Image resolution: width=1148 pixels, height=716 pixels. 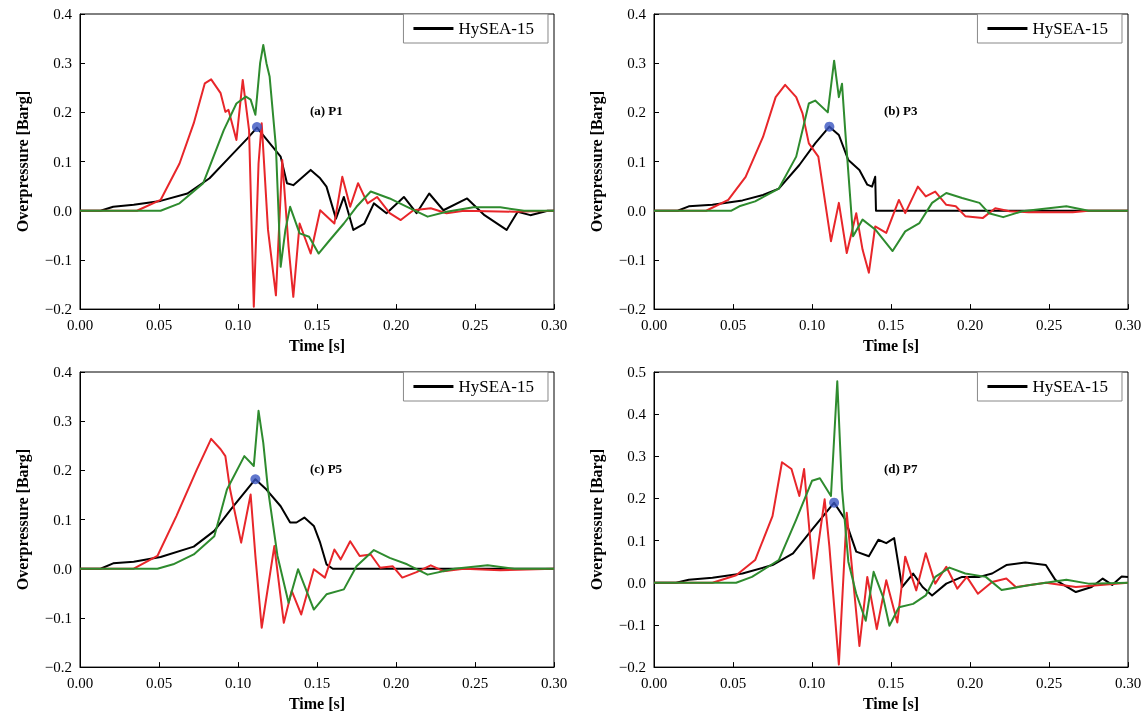 I want to click on annotation: (d) P7, so click(x=901, y=468).